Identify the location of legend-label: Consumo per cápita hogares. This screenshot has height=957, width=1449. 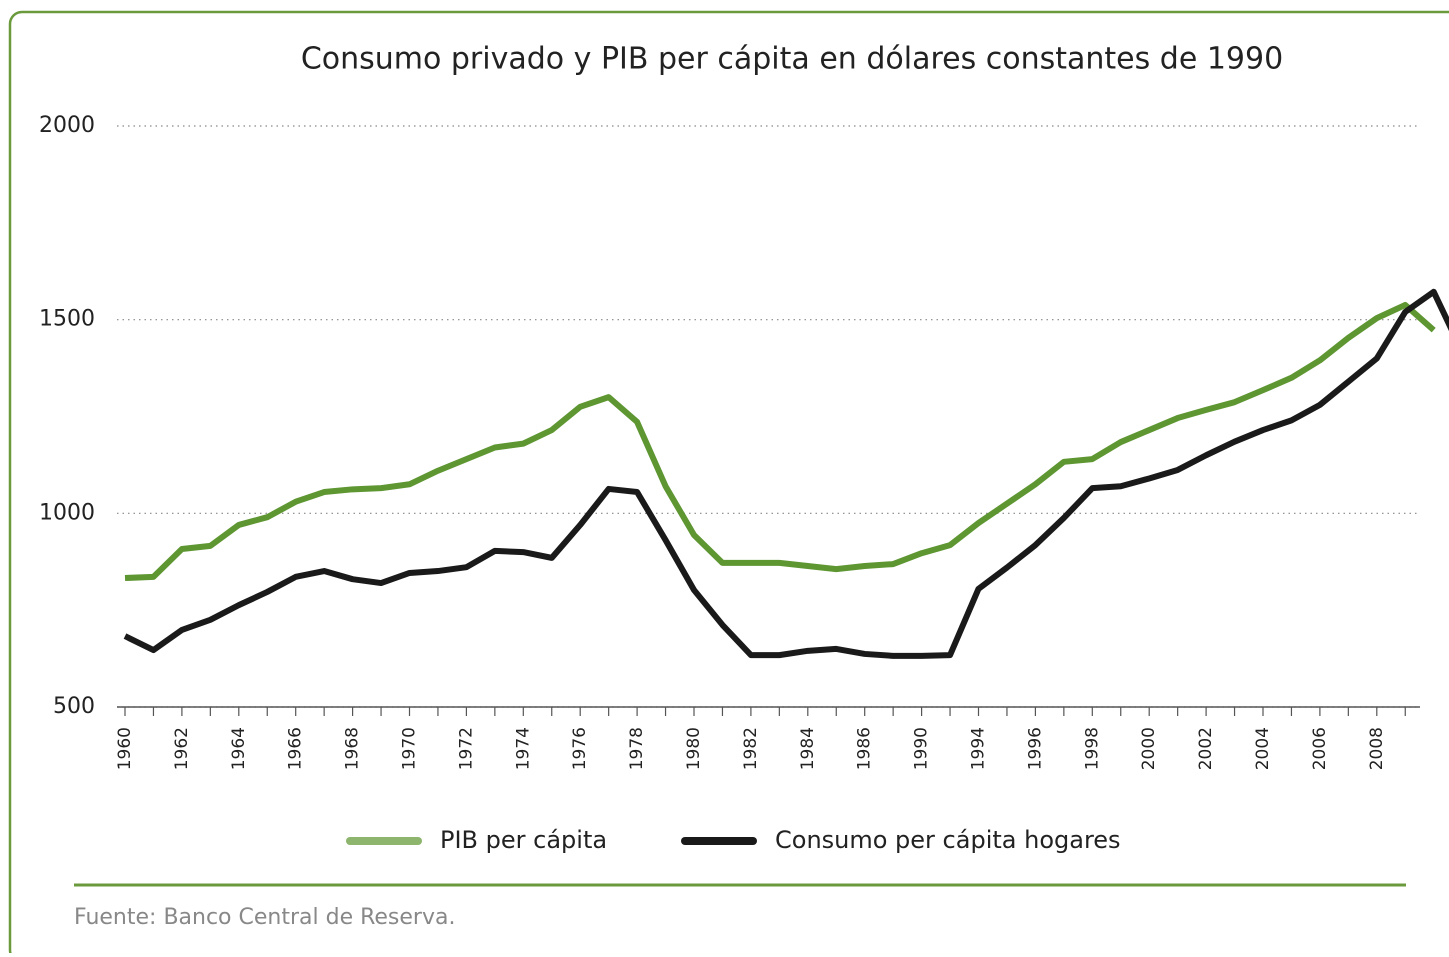
(948, 840).